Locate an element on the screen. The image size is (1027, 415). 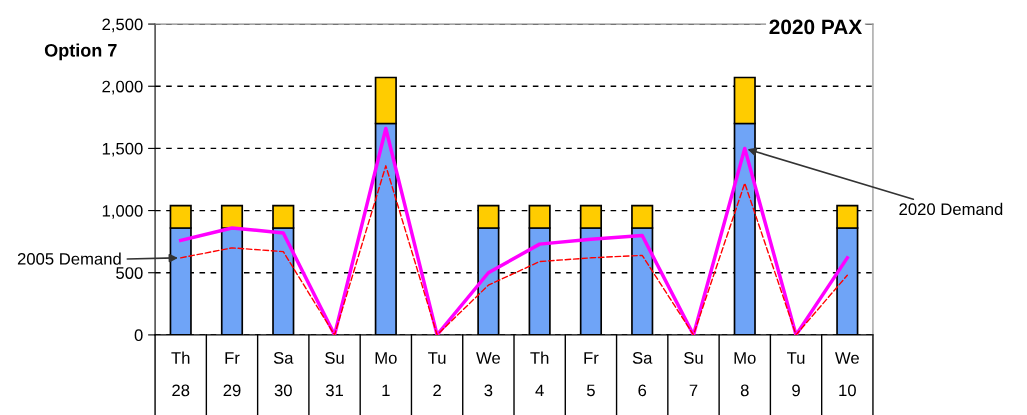
category-label: Mo 8 is located at coordinates (745, 374).